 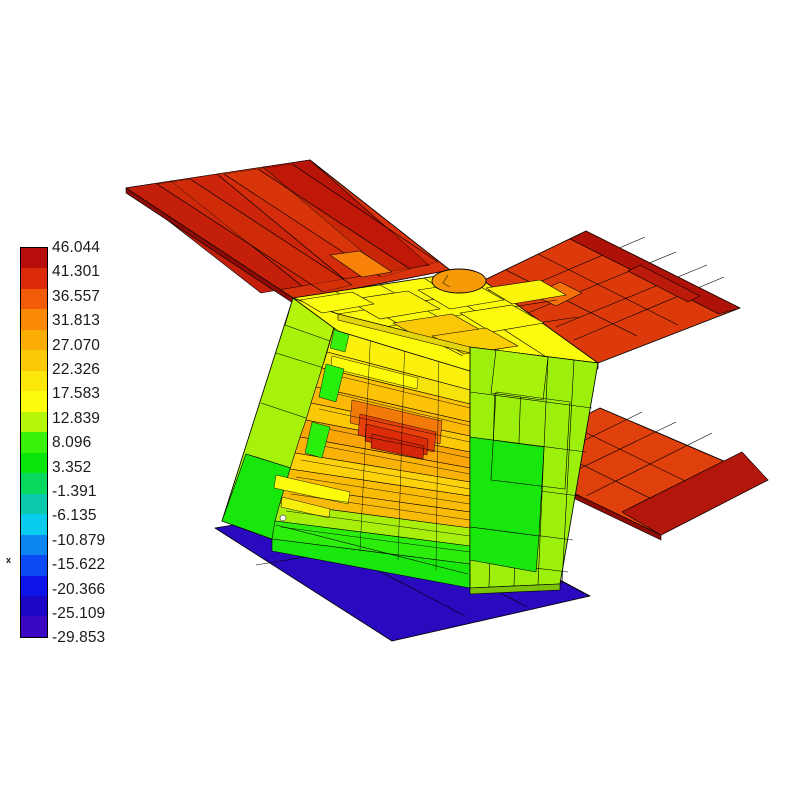 What do you see at coordinates (79, 638) in the screenshot?
I see `legend-tick-label: -29.853` at bounding box center [79, 638].